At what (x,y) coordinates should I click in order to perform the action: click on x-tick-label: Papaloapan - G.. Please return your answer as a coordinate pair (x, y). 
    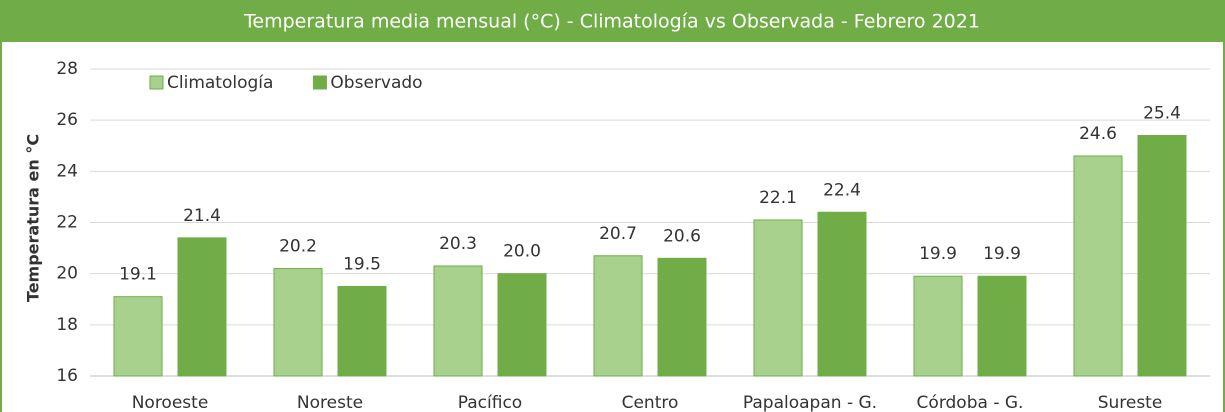
    Looking at the image, I should click on (810, 402).